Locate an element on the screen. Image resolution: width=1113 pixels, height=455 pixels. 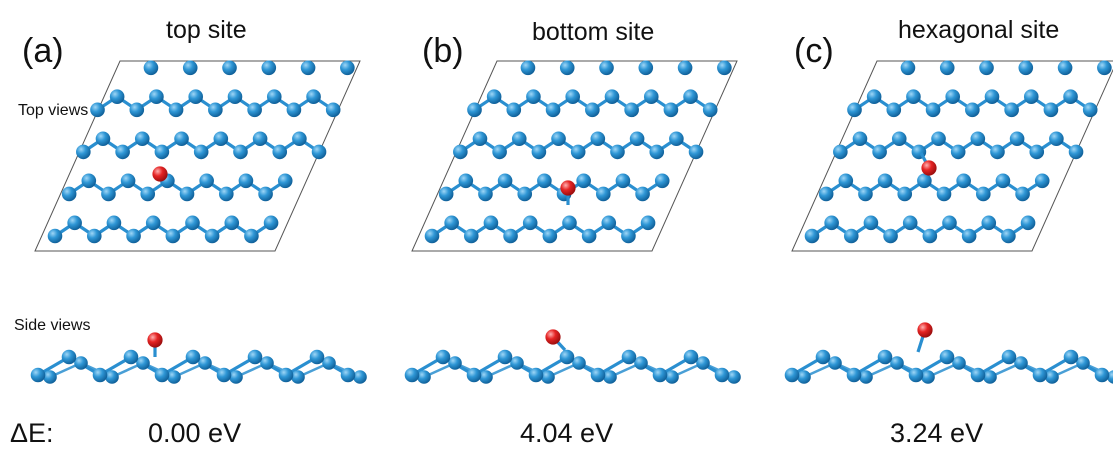
panel-label-c: (c) is located at coordinates (814, 51).